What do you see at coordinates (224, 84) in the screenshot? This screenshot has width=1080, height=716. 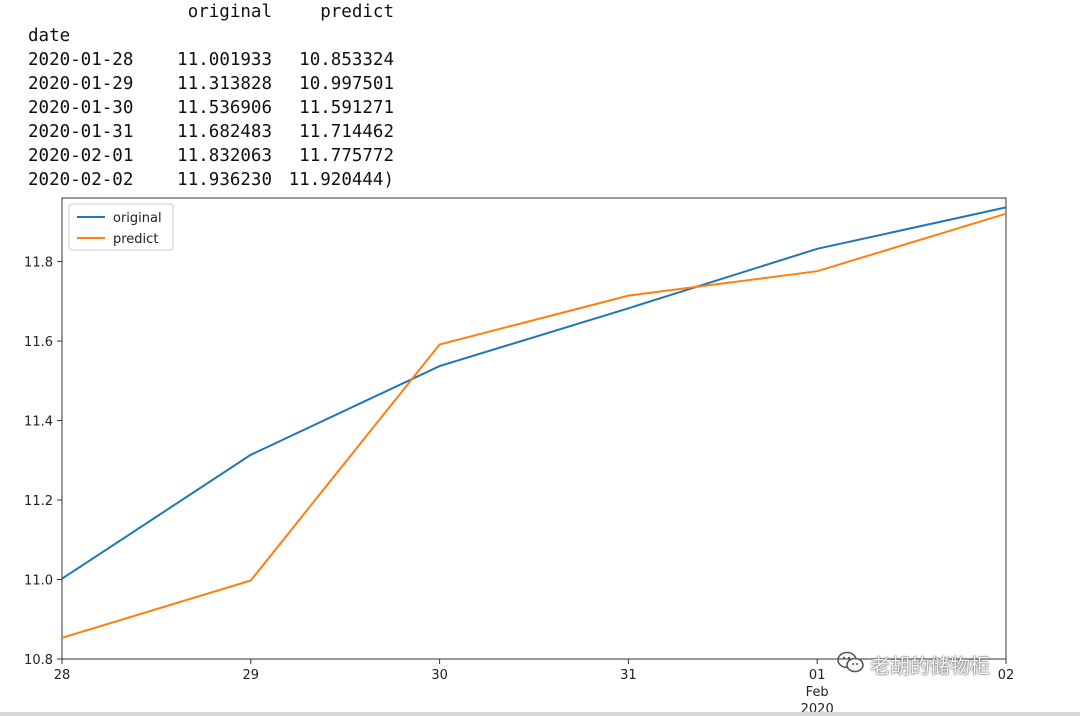 I see `table-cell-original: 11.313828` at bounding box center [224, 84].